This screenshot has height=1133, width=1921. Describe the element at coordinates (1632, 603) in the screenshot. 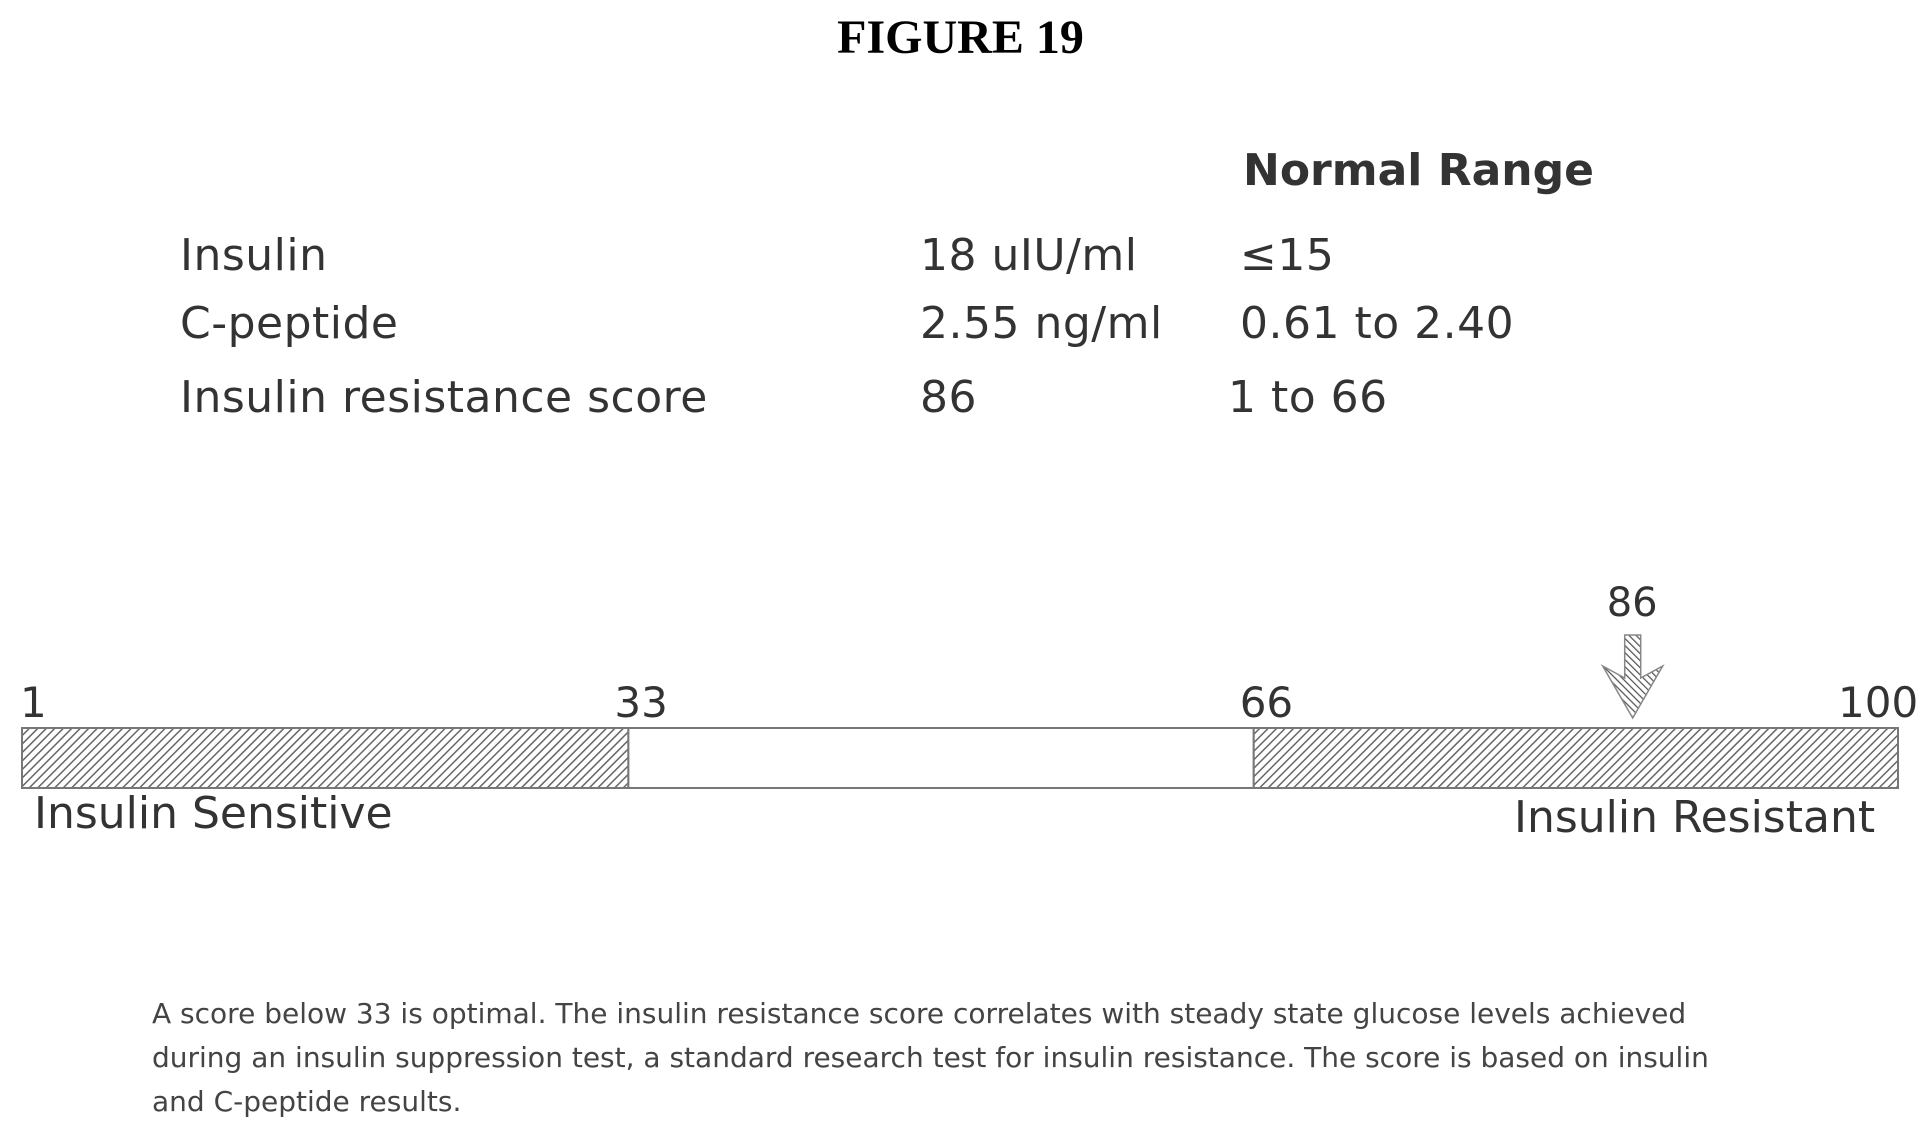

I see `score-marker-label: 86` at that location.